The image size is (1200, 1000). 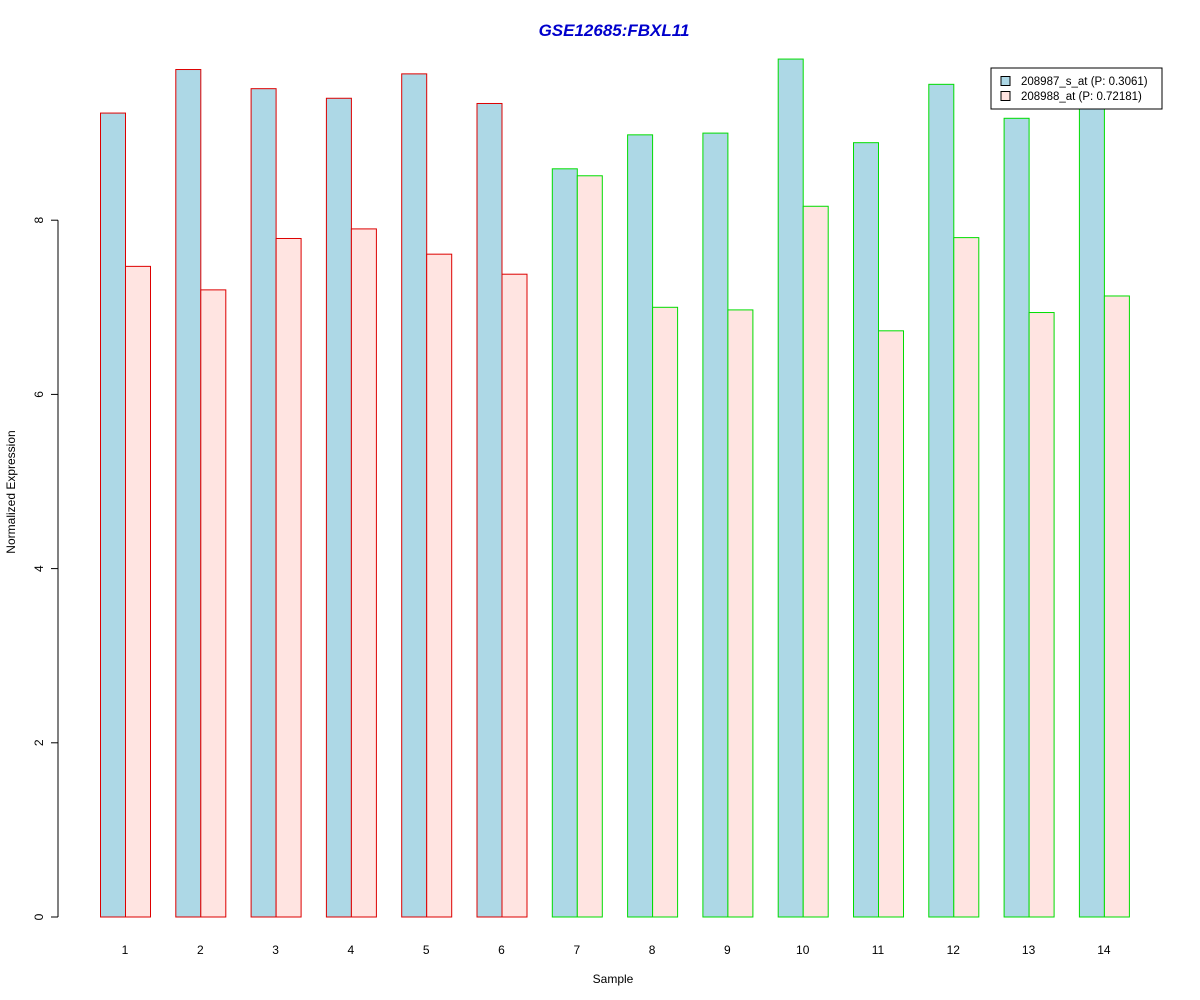 I want to click on y-axis: 0 2 4 6 8, so click(x=45, y=568).